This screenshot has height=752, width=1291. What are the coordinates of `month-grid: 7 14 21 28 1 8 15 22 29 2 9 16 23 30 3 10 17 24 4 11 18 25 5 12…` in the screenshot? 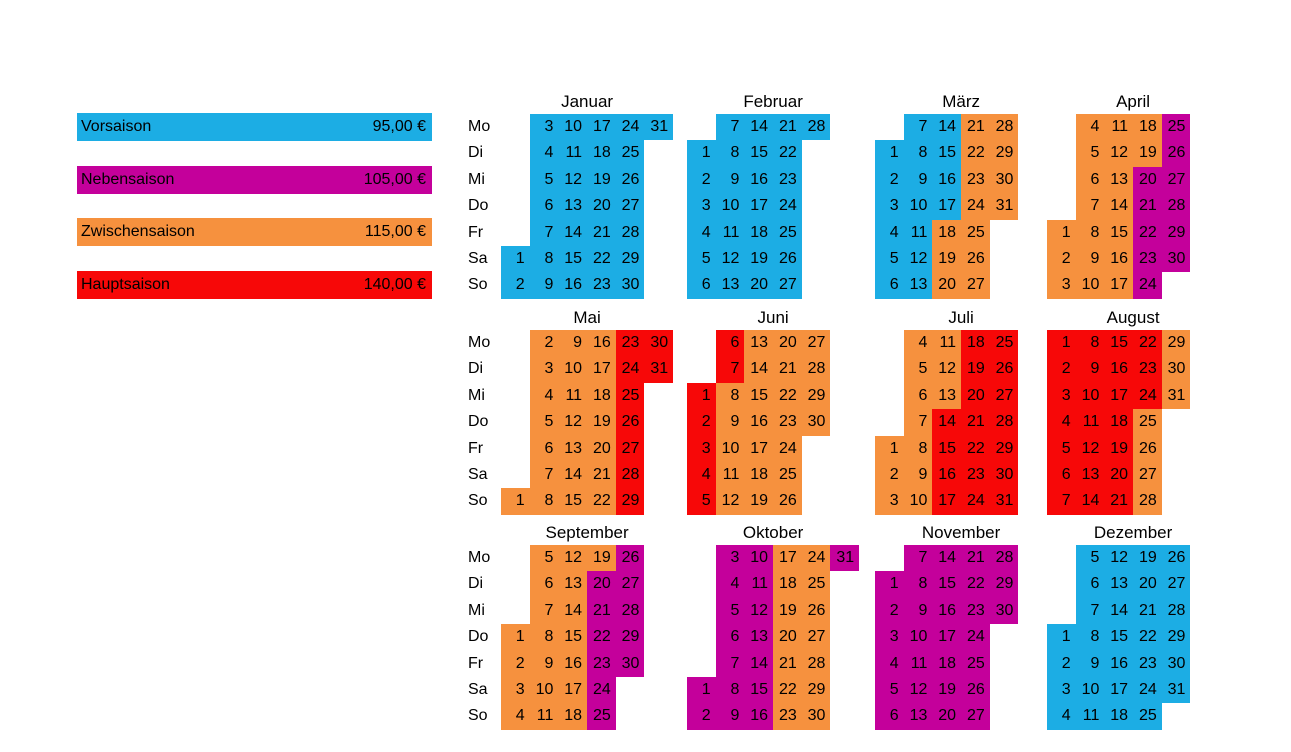 It's located at (961, 637).